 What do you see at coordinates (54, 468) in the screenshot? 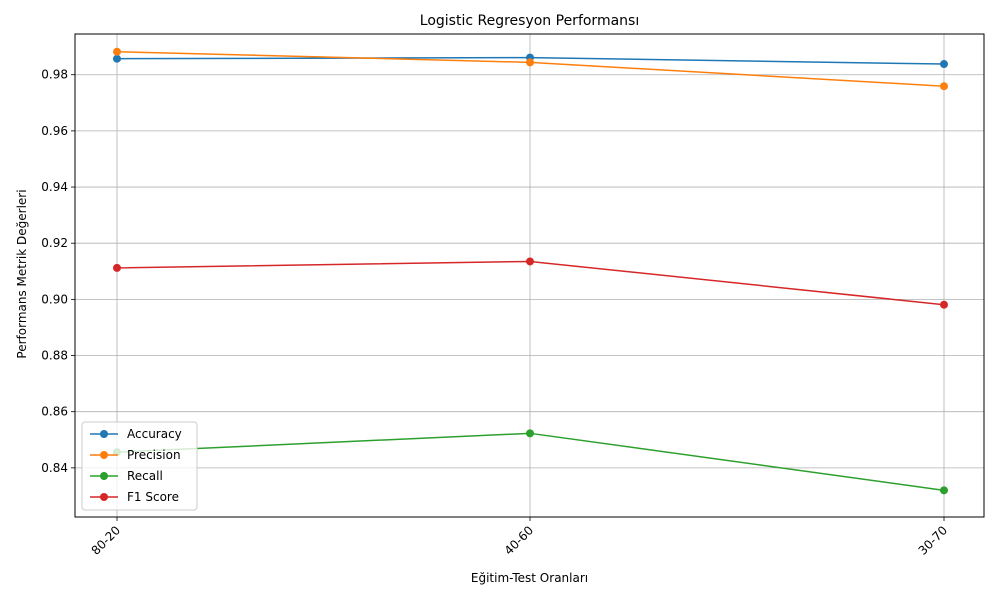
I see `y-tick-label: 0.84` at bounding box center [54, 468].